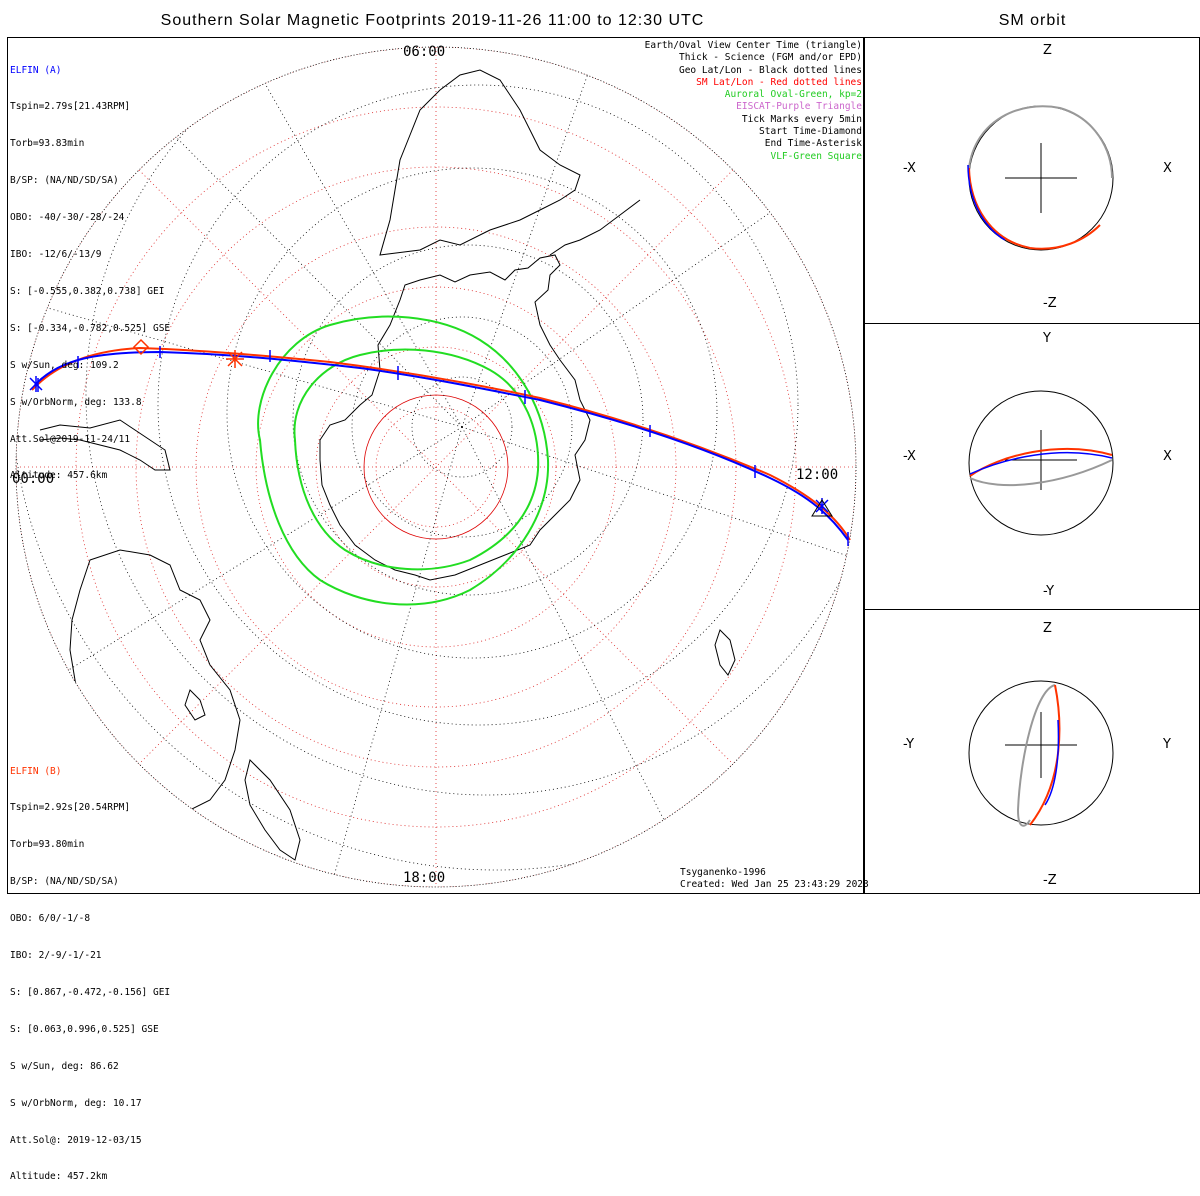 The image size is (1200, 1196). I want to click on view-center-triangle, so click(822, 508).